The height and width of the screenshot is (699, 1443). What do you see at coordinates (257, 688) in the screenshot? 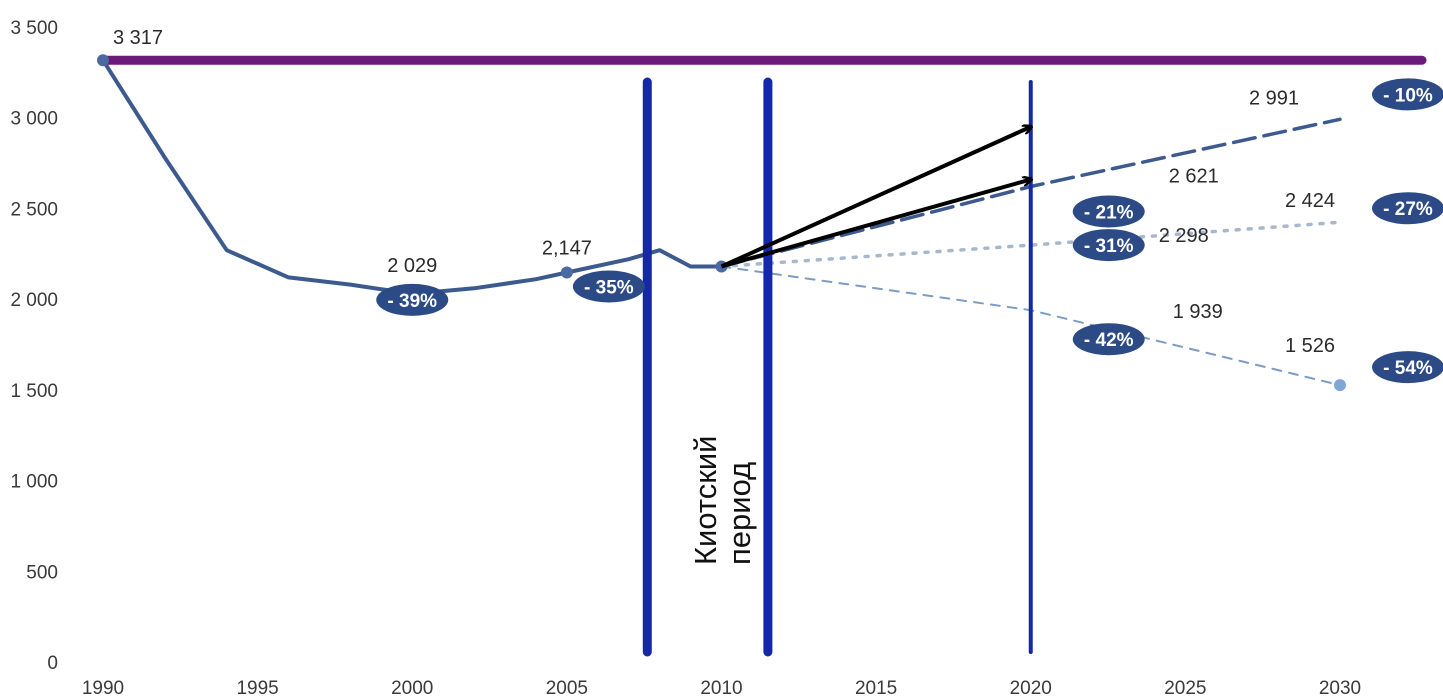
I see `x-tick-label: 1995` at bounding box center [257, 688].